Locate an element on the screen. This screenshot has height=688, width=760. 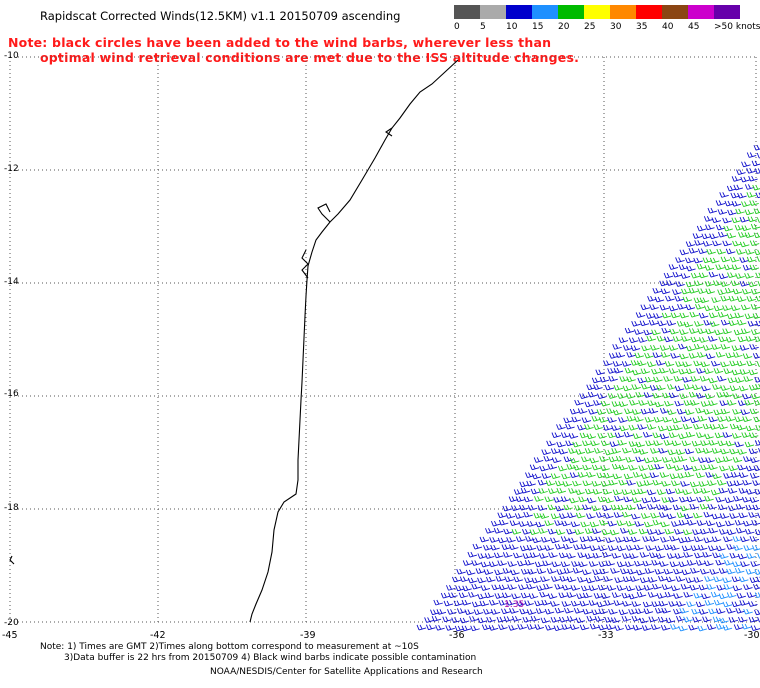
pass-time-label: 1:35 is located at coordinates (514, 605).